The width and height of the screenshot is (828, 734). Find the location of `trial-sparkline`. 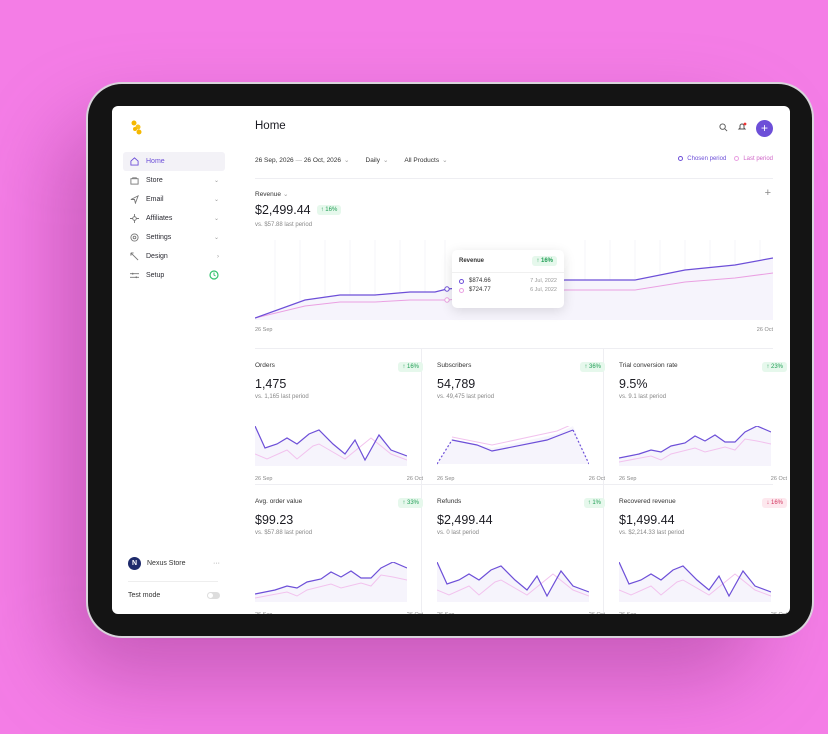

trial-sparkline is located at coordinates (695, 446).